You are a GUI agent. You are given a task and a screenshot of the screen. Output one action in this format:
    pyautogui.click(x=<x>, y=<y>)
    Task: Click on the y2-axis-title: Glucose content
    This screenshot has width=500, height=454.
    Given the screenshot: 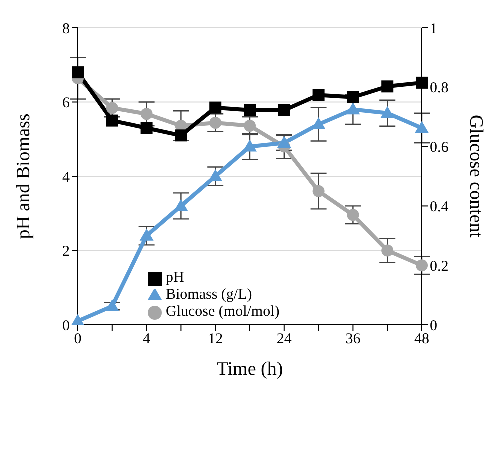 What is the action you would take?
    pyautogui.click(x=475, y=177)
    